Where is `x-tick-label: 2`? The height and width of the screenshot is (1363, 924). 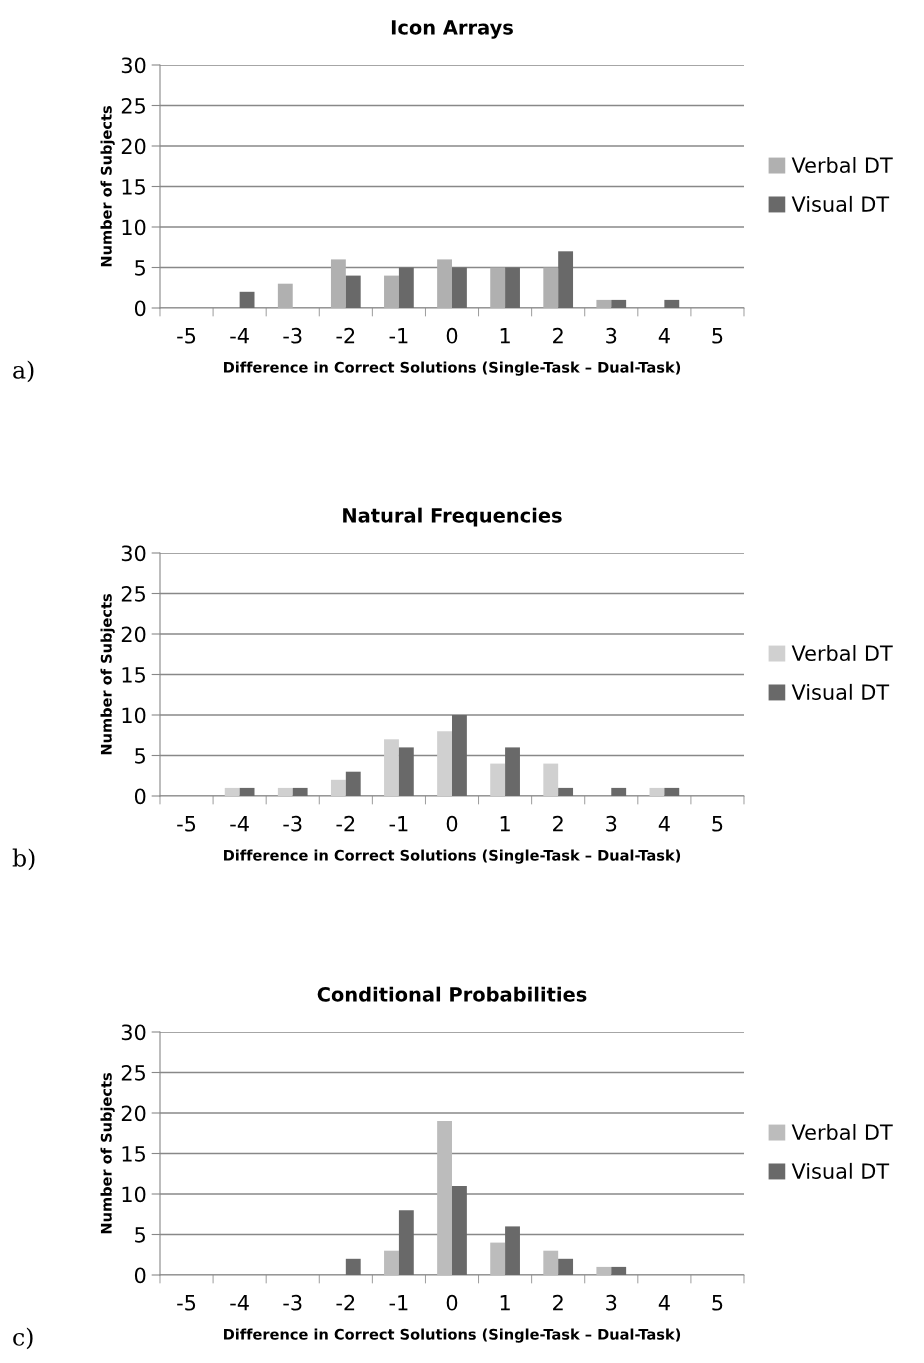
x-tick-label: 2 is located at coordinates (558, 335).